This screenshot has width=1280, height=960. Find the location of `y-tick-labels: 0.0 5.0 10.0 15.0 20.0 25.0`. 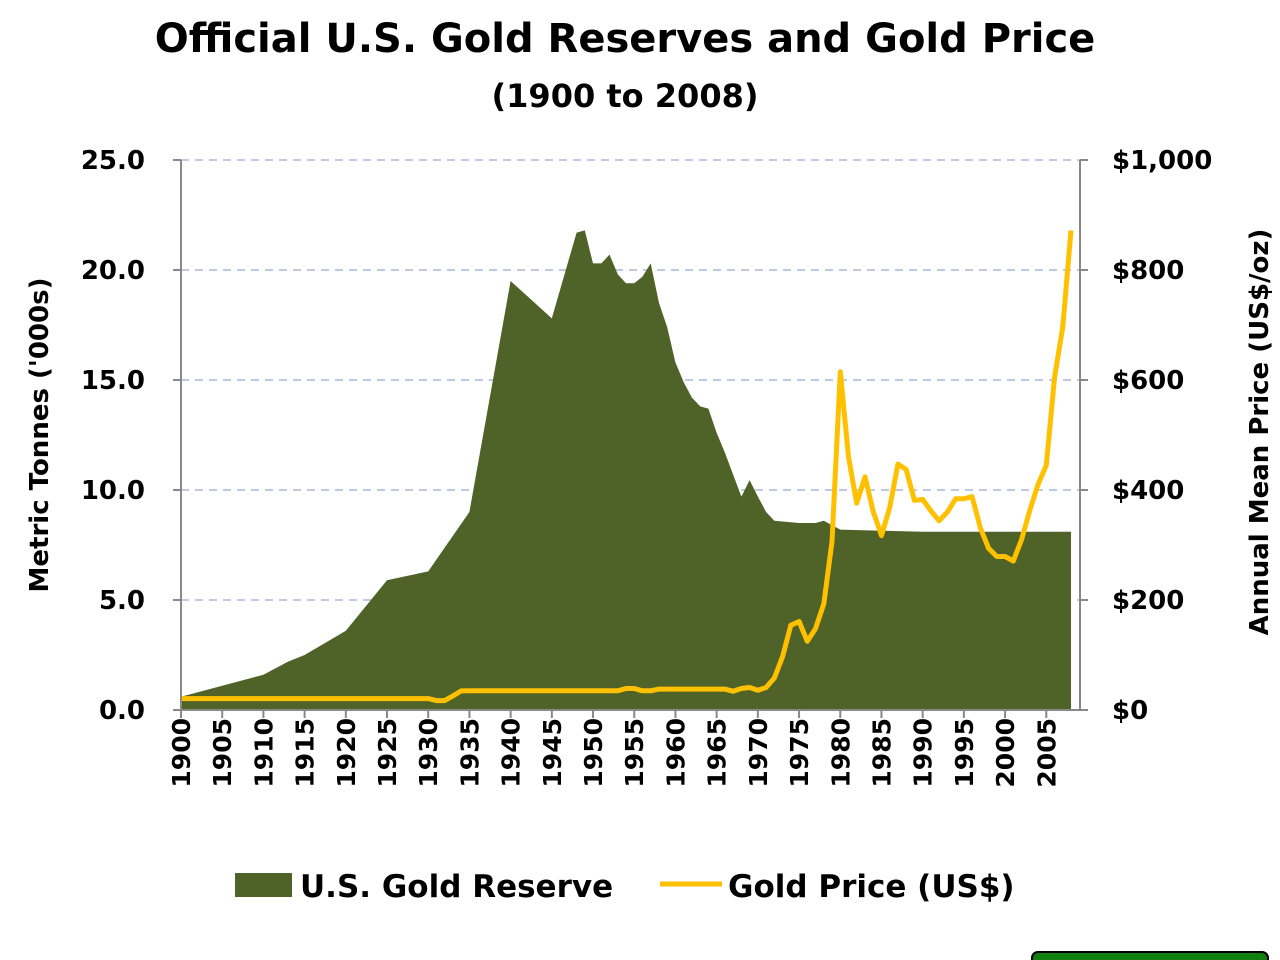

y-tick-labels: 0.0 5.0 10.0 15.0 20.0 25.0 is located at coordinates (113, 436).